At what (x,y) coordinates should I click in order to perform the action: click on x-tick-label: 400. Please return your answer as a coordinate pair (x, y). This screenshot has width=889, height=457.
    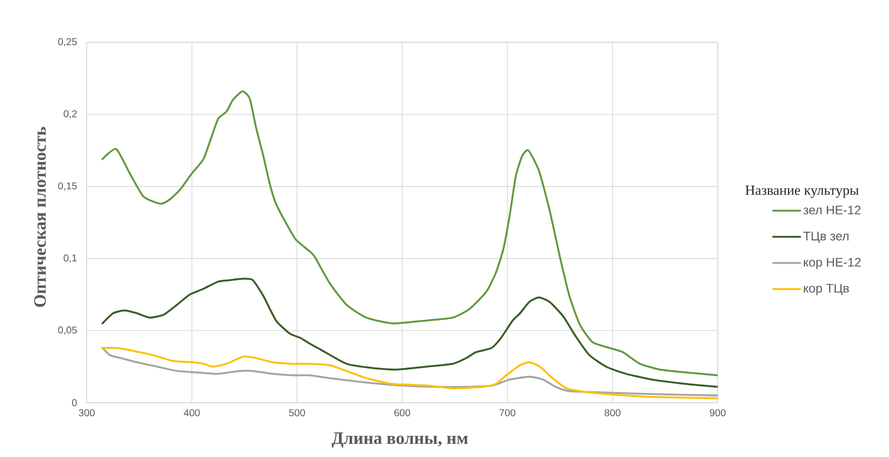
    Looking at the image, I should click on (192, 412).